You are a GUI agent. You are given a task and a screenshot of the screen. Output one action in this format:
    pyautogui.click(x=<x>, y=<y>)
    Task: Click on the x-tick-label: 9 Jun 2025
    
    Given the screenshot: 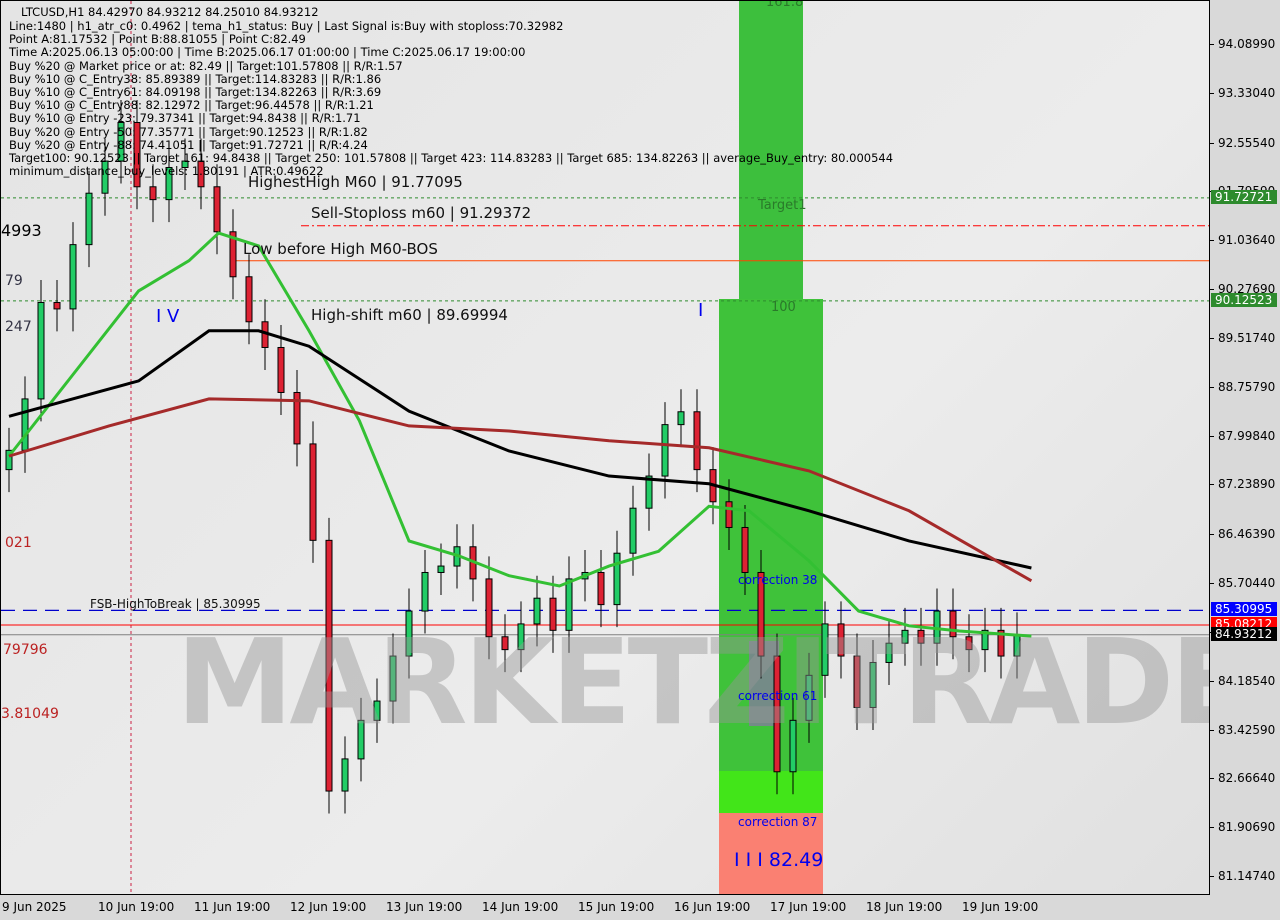 What is the action you would take?
    pyautogui.click(x=34, y=907)
    